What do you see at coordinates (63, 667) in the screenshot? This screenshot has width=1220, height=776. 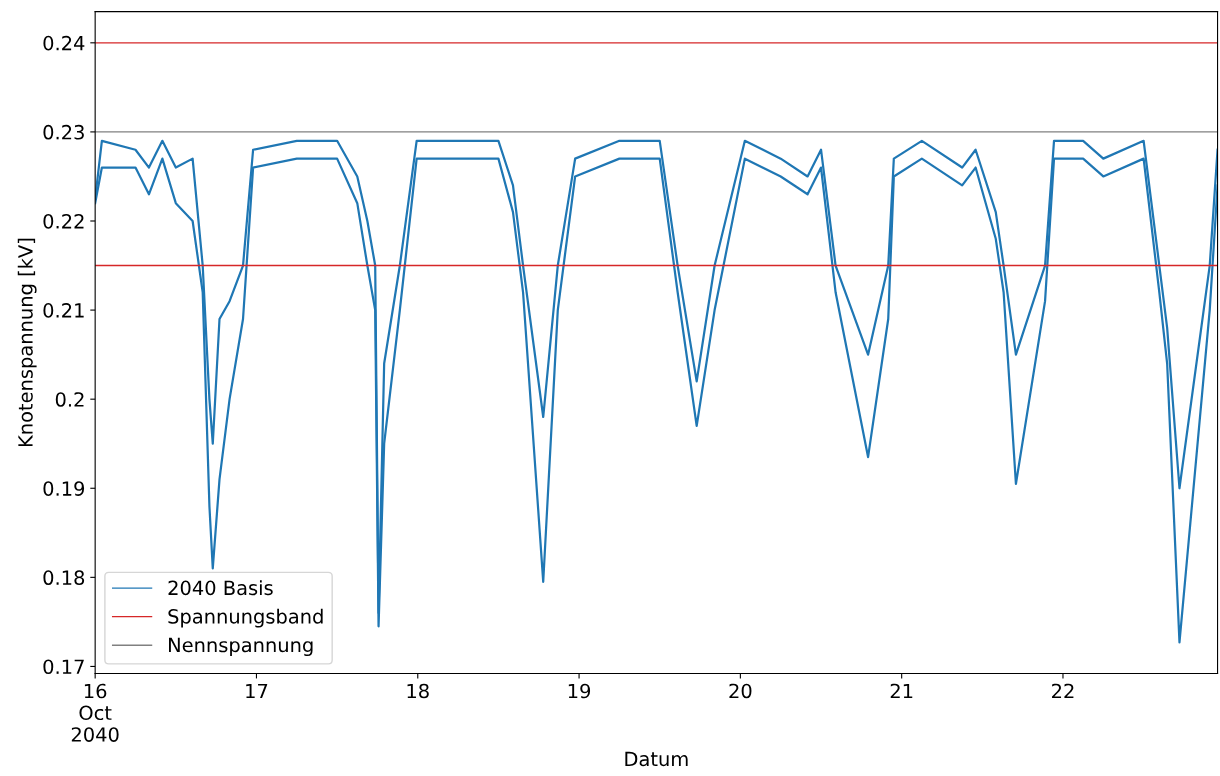 I see `y-tick-label: 0.17` at bounding box center [63, 667].